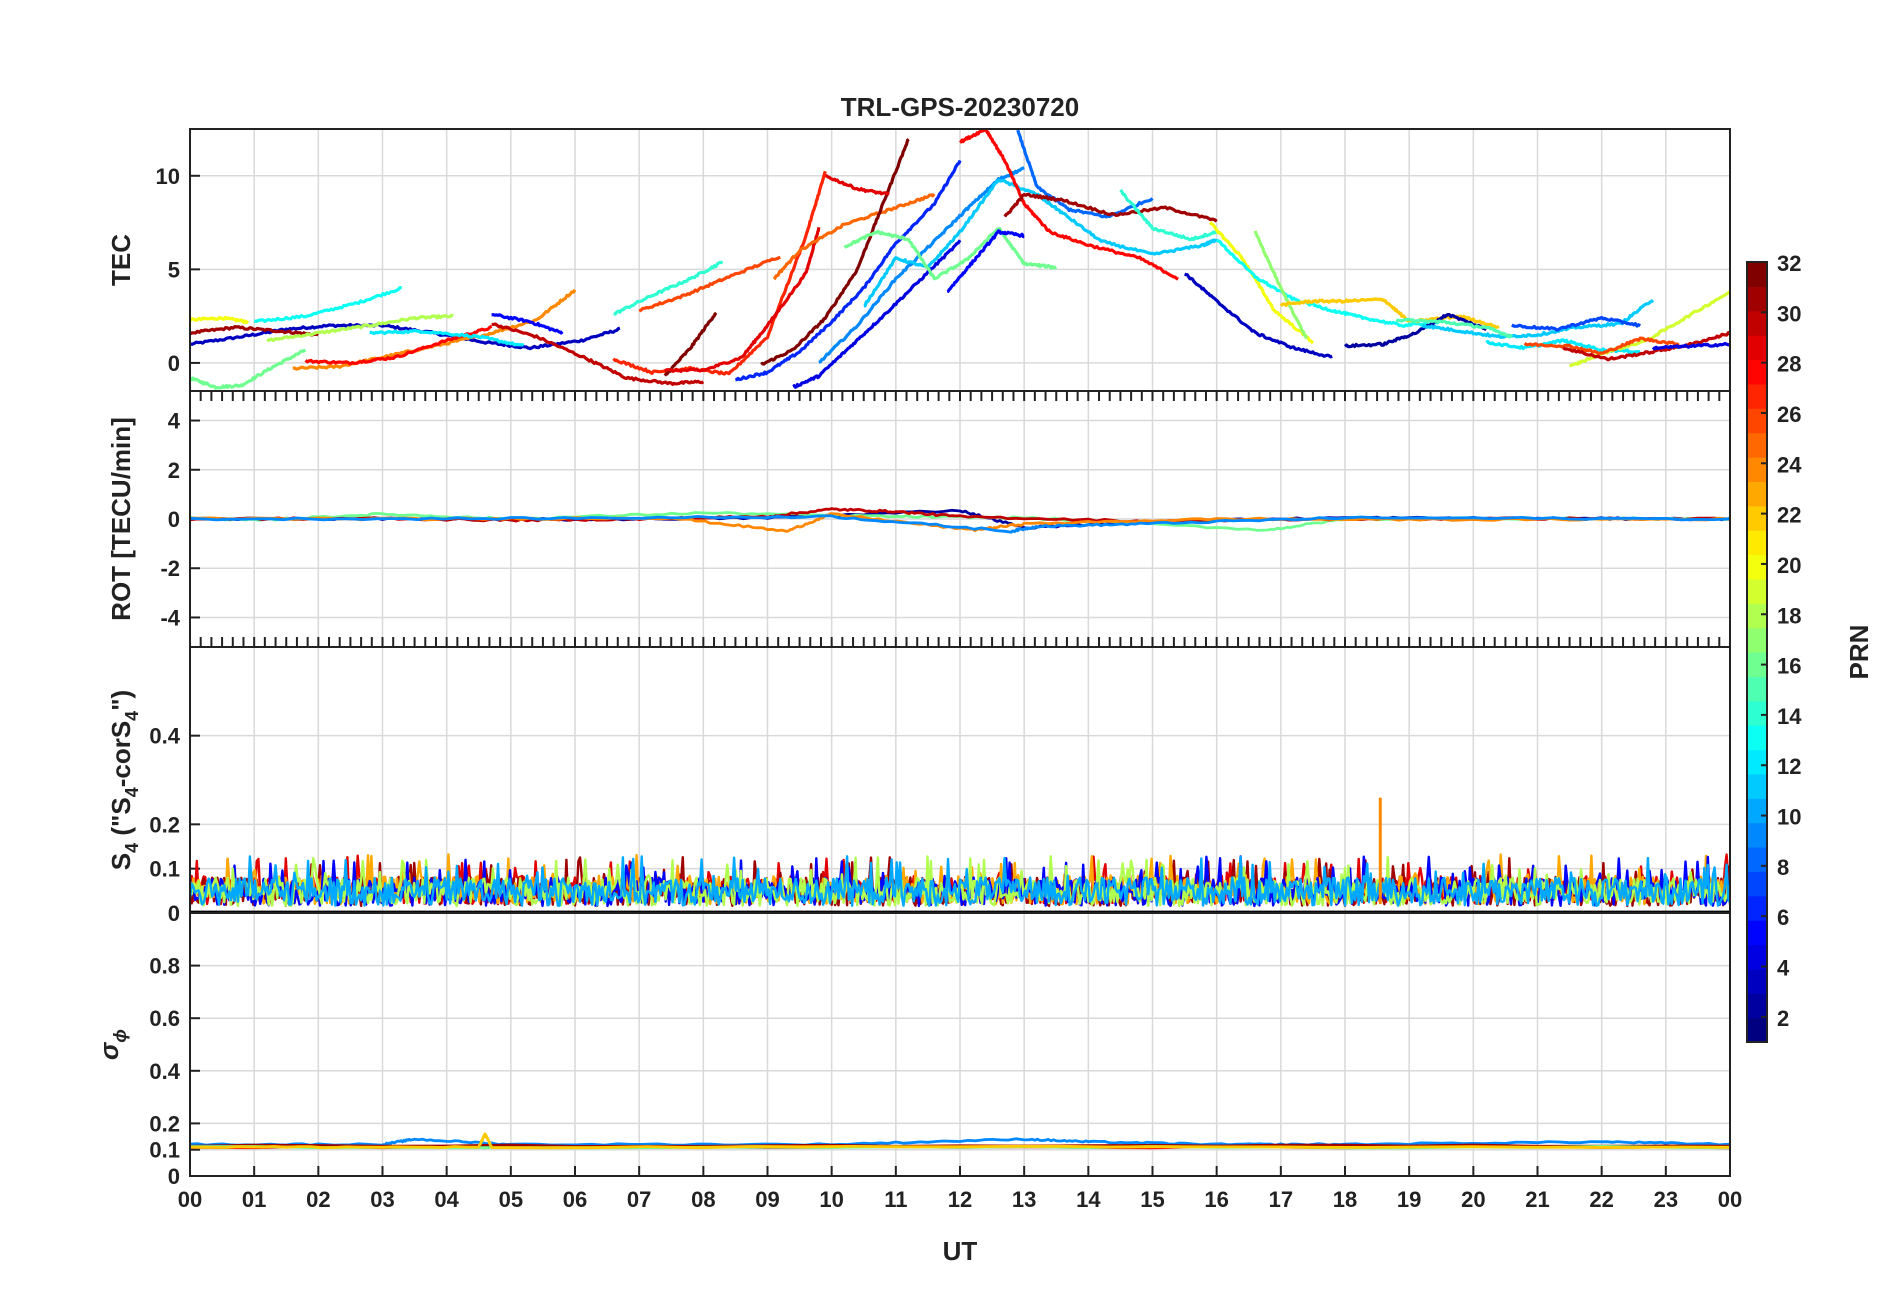 This screenshot has width=1902, height=1292. I want to click on x-tick-label: 06, so click(575, 1199).